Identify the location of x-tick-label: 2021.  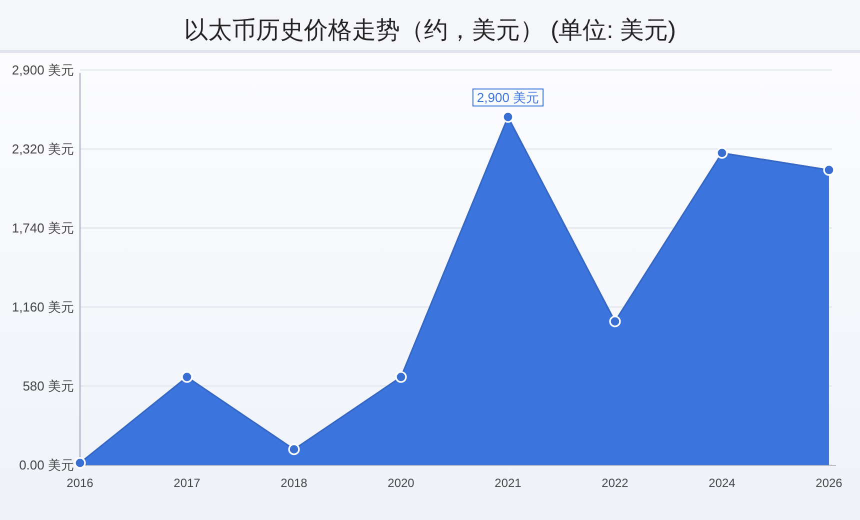
(508, 483).